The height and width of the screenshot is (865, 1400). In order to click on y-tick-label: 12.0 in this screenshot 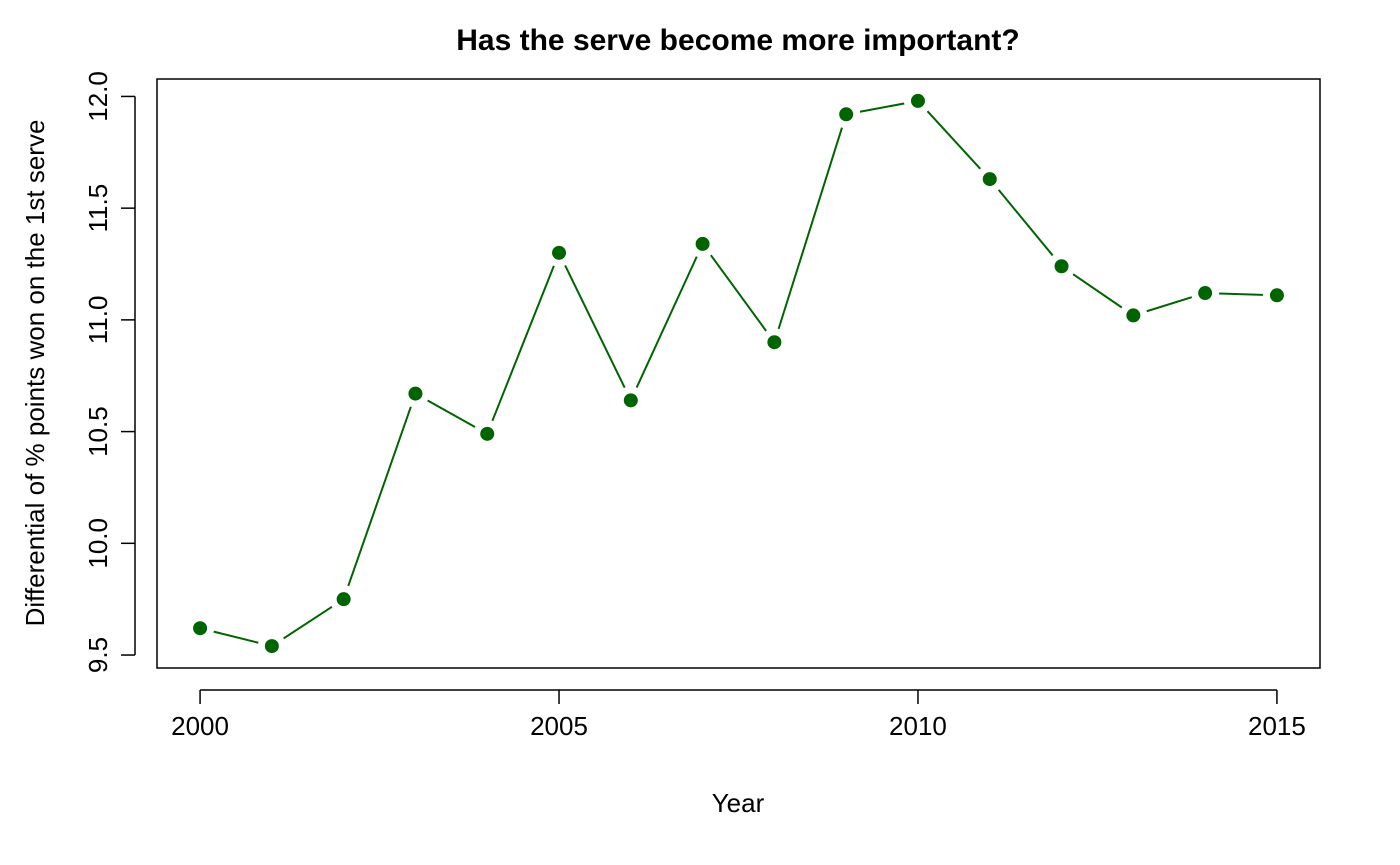, I will do `click(98, 96)`.